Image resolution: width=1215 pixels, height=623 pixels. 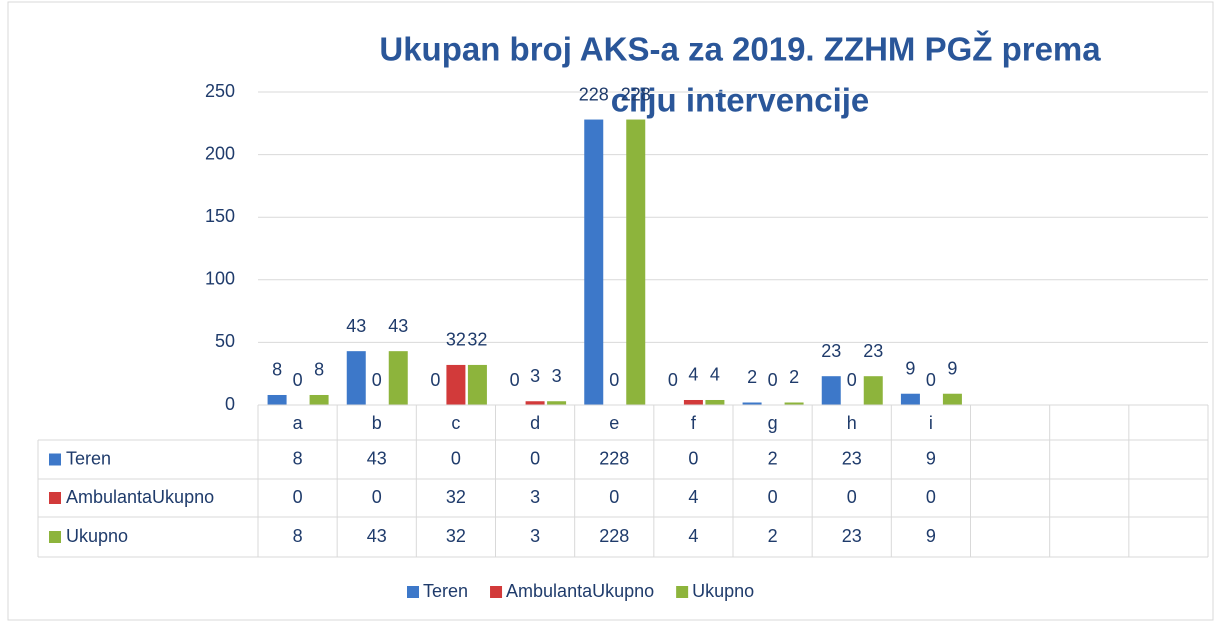 I want to click on y-tick-label: 250, so click(x=220, y=91).